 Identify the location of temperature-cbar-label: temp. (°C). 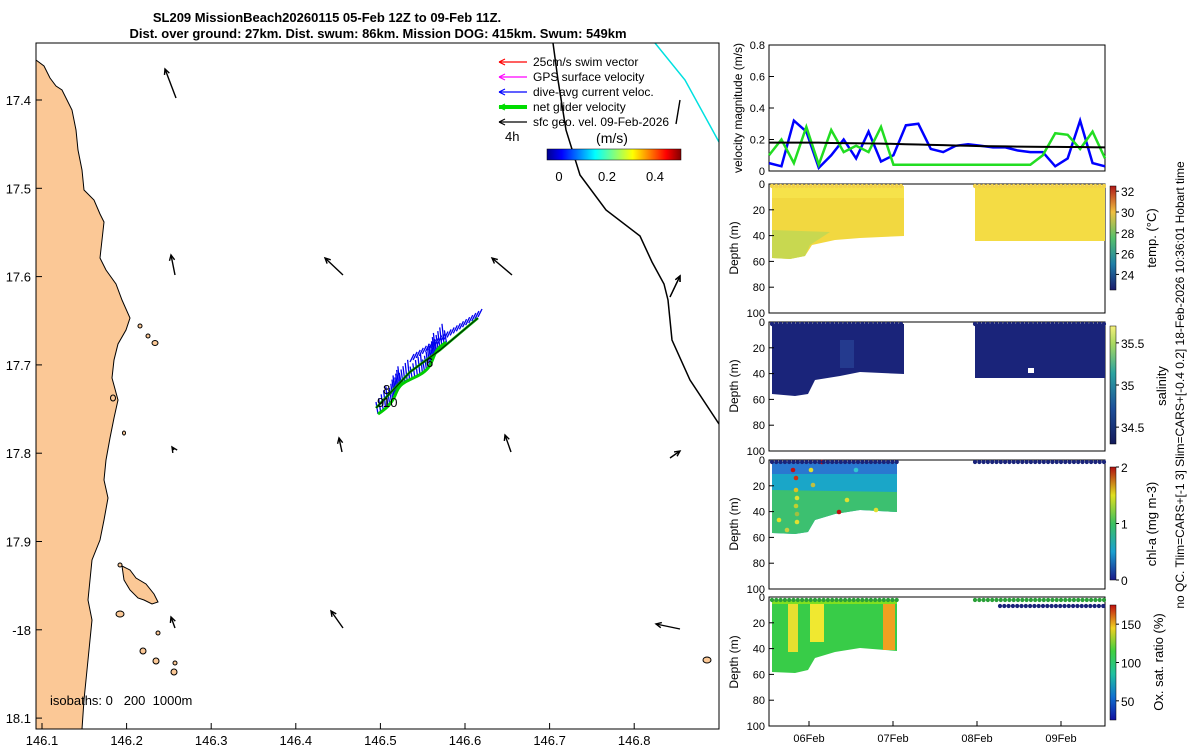
(1151, 237).